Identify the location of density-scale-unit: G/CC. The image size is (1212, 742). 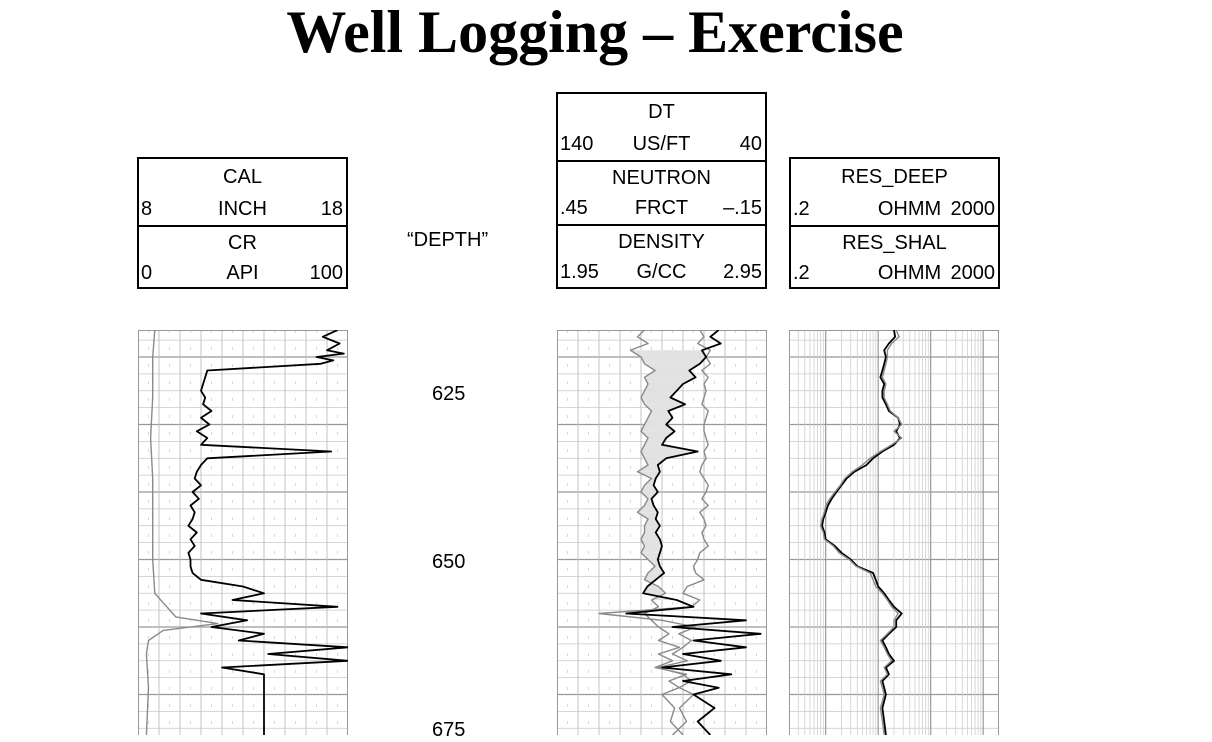
(661, 272).